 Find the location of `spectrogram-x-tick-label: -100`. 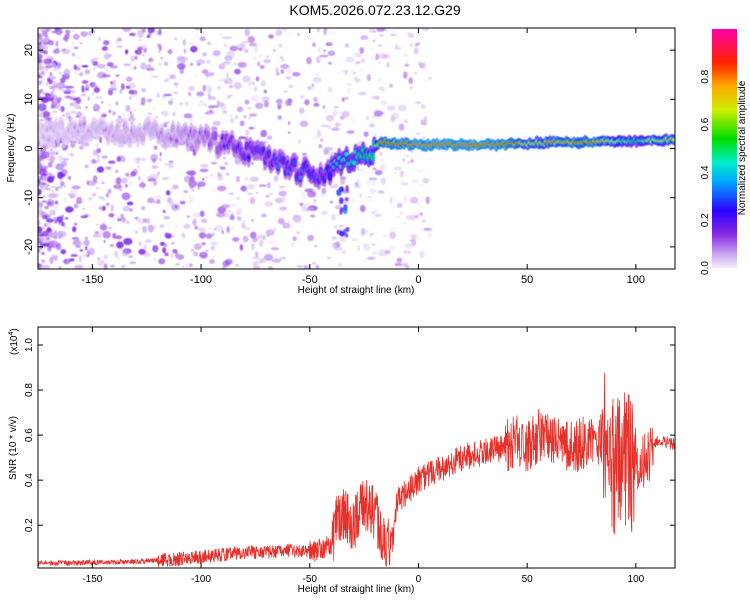

spectrogram-x-tick-label: -100 is located at coordinates (201, 280).